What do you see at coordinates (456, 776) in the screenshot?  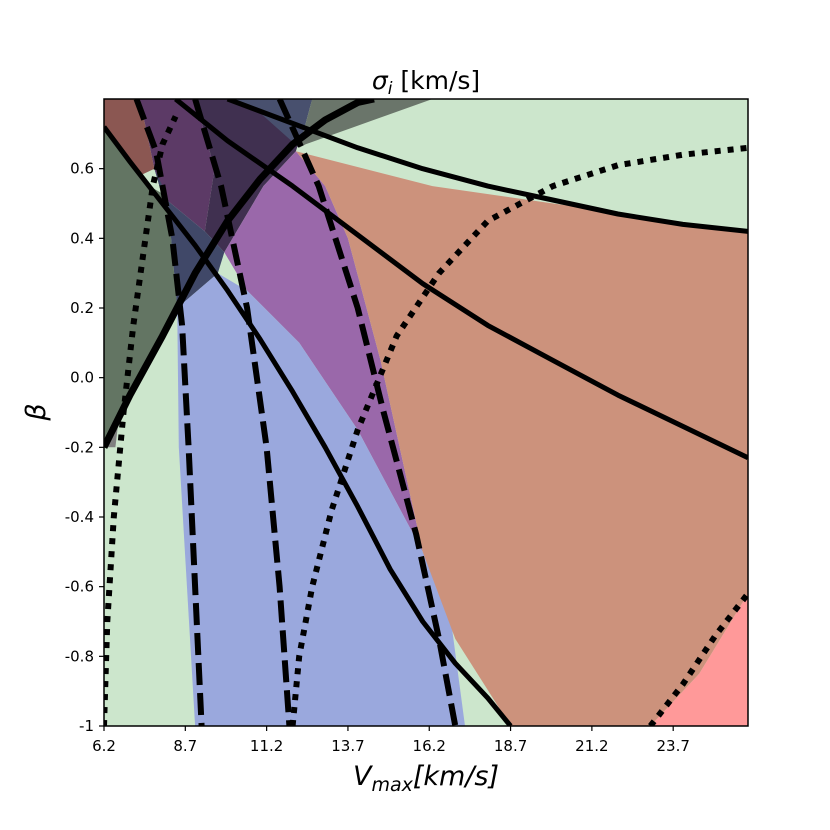 I see `x-axis-label-rest: [km/s]` at bounding box center [456, 776].